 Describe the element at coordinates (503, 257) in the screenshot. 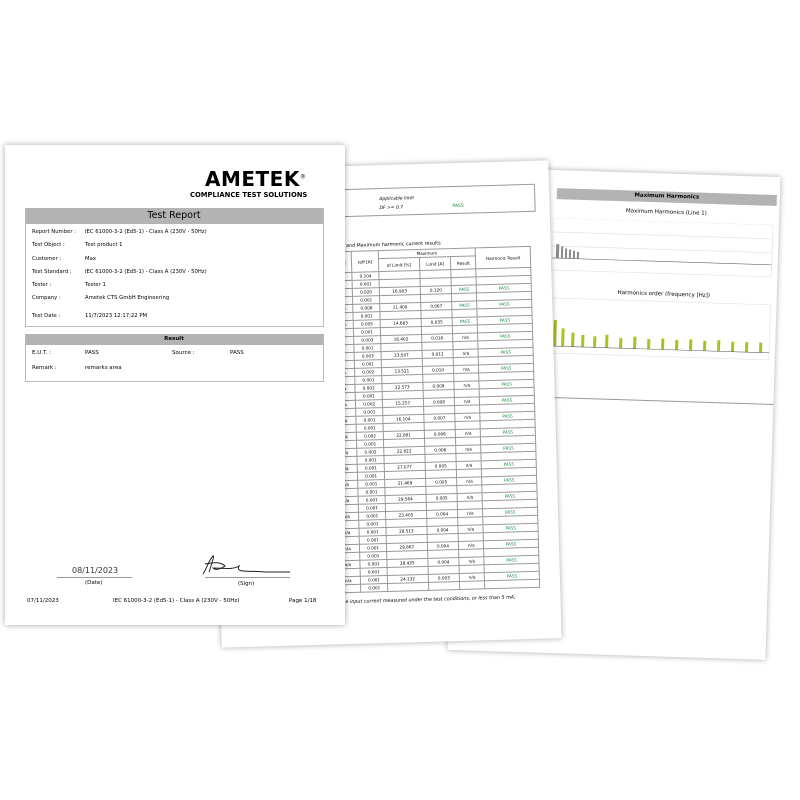

I see `header-cell: Harmonic Result` at that location.